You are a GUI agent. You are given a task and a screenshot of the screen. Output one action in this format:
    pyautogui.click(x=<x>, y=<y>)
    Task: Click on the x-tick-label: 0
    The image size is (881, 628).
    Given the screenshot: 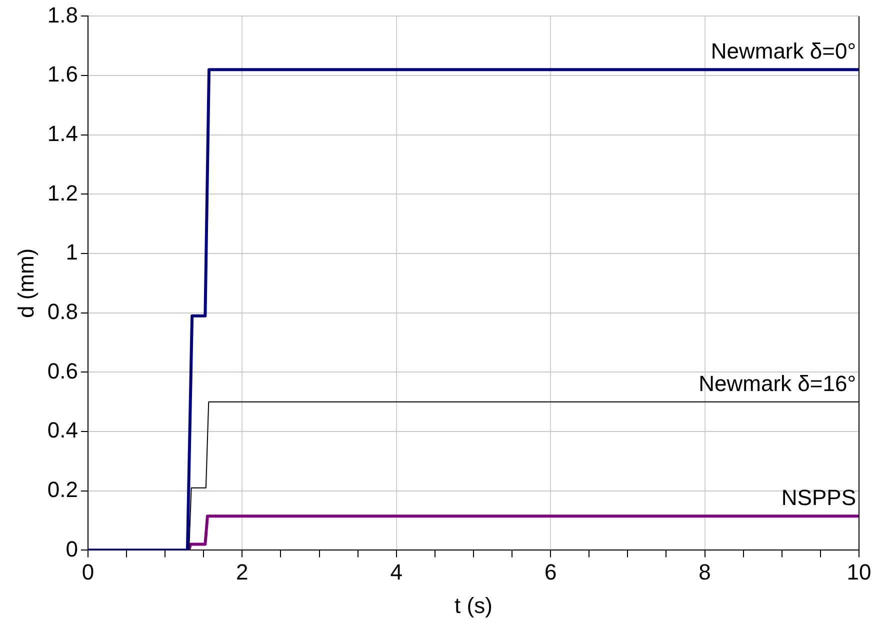 What is the action you would take?
    pyautogui.click(x=88, y=571)
    